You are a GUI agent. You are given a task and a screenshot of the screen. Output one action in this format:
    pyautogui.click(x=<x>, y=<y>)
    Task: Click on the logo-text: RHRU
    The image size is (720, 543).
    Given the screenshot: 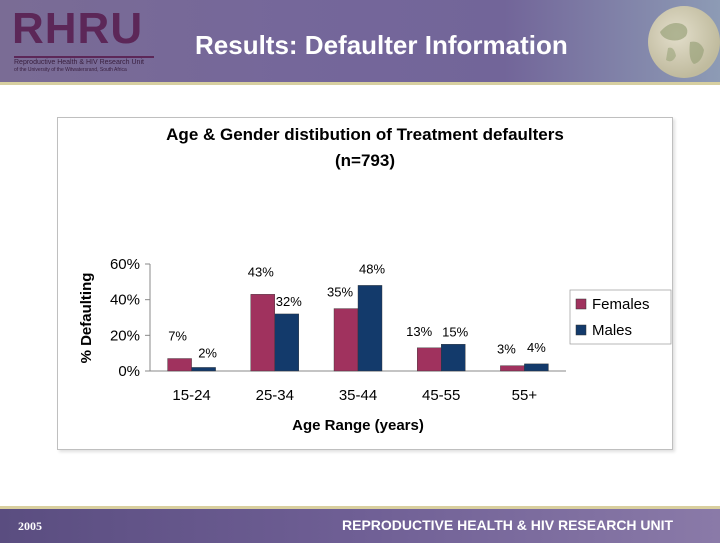 What is the action you would take?
    pyautogui.click(x=78, y=28)
    